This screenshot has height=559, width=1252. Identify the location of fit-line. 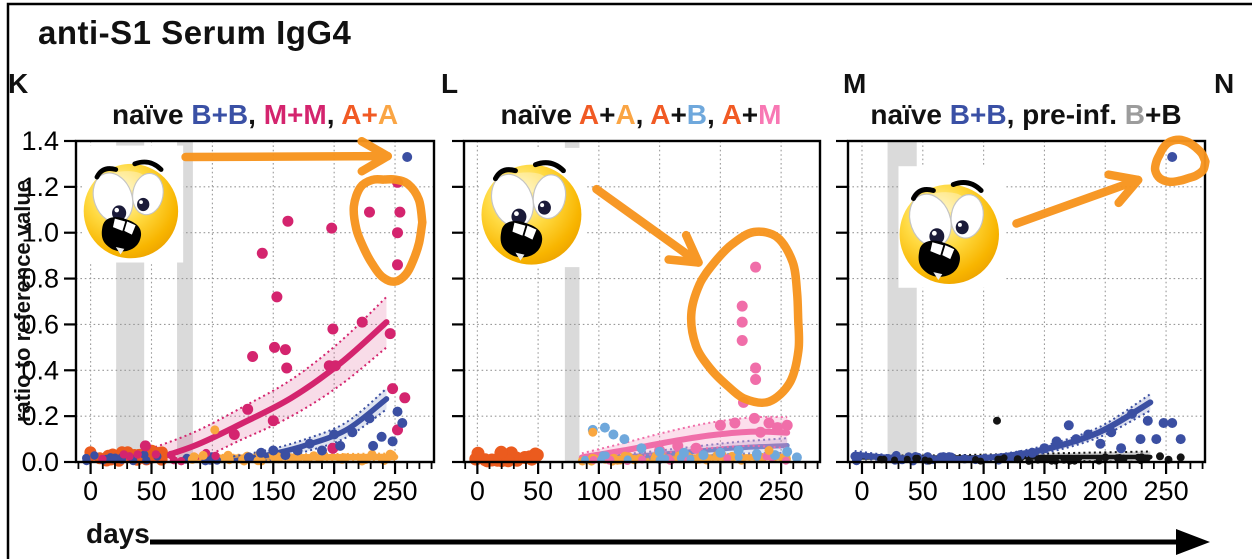
(266, 390).